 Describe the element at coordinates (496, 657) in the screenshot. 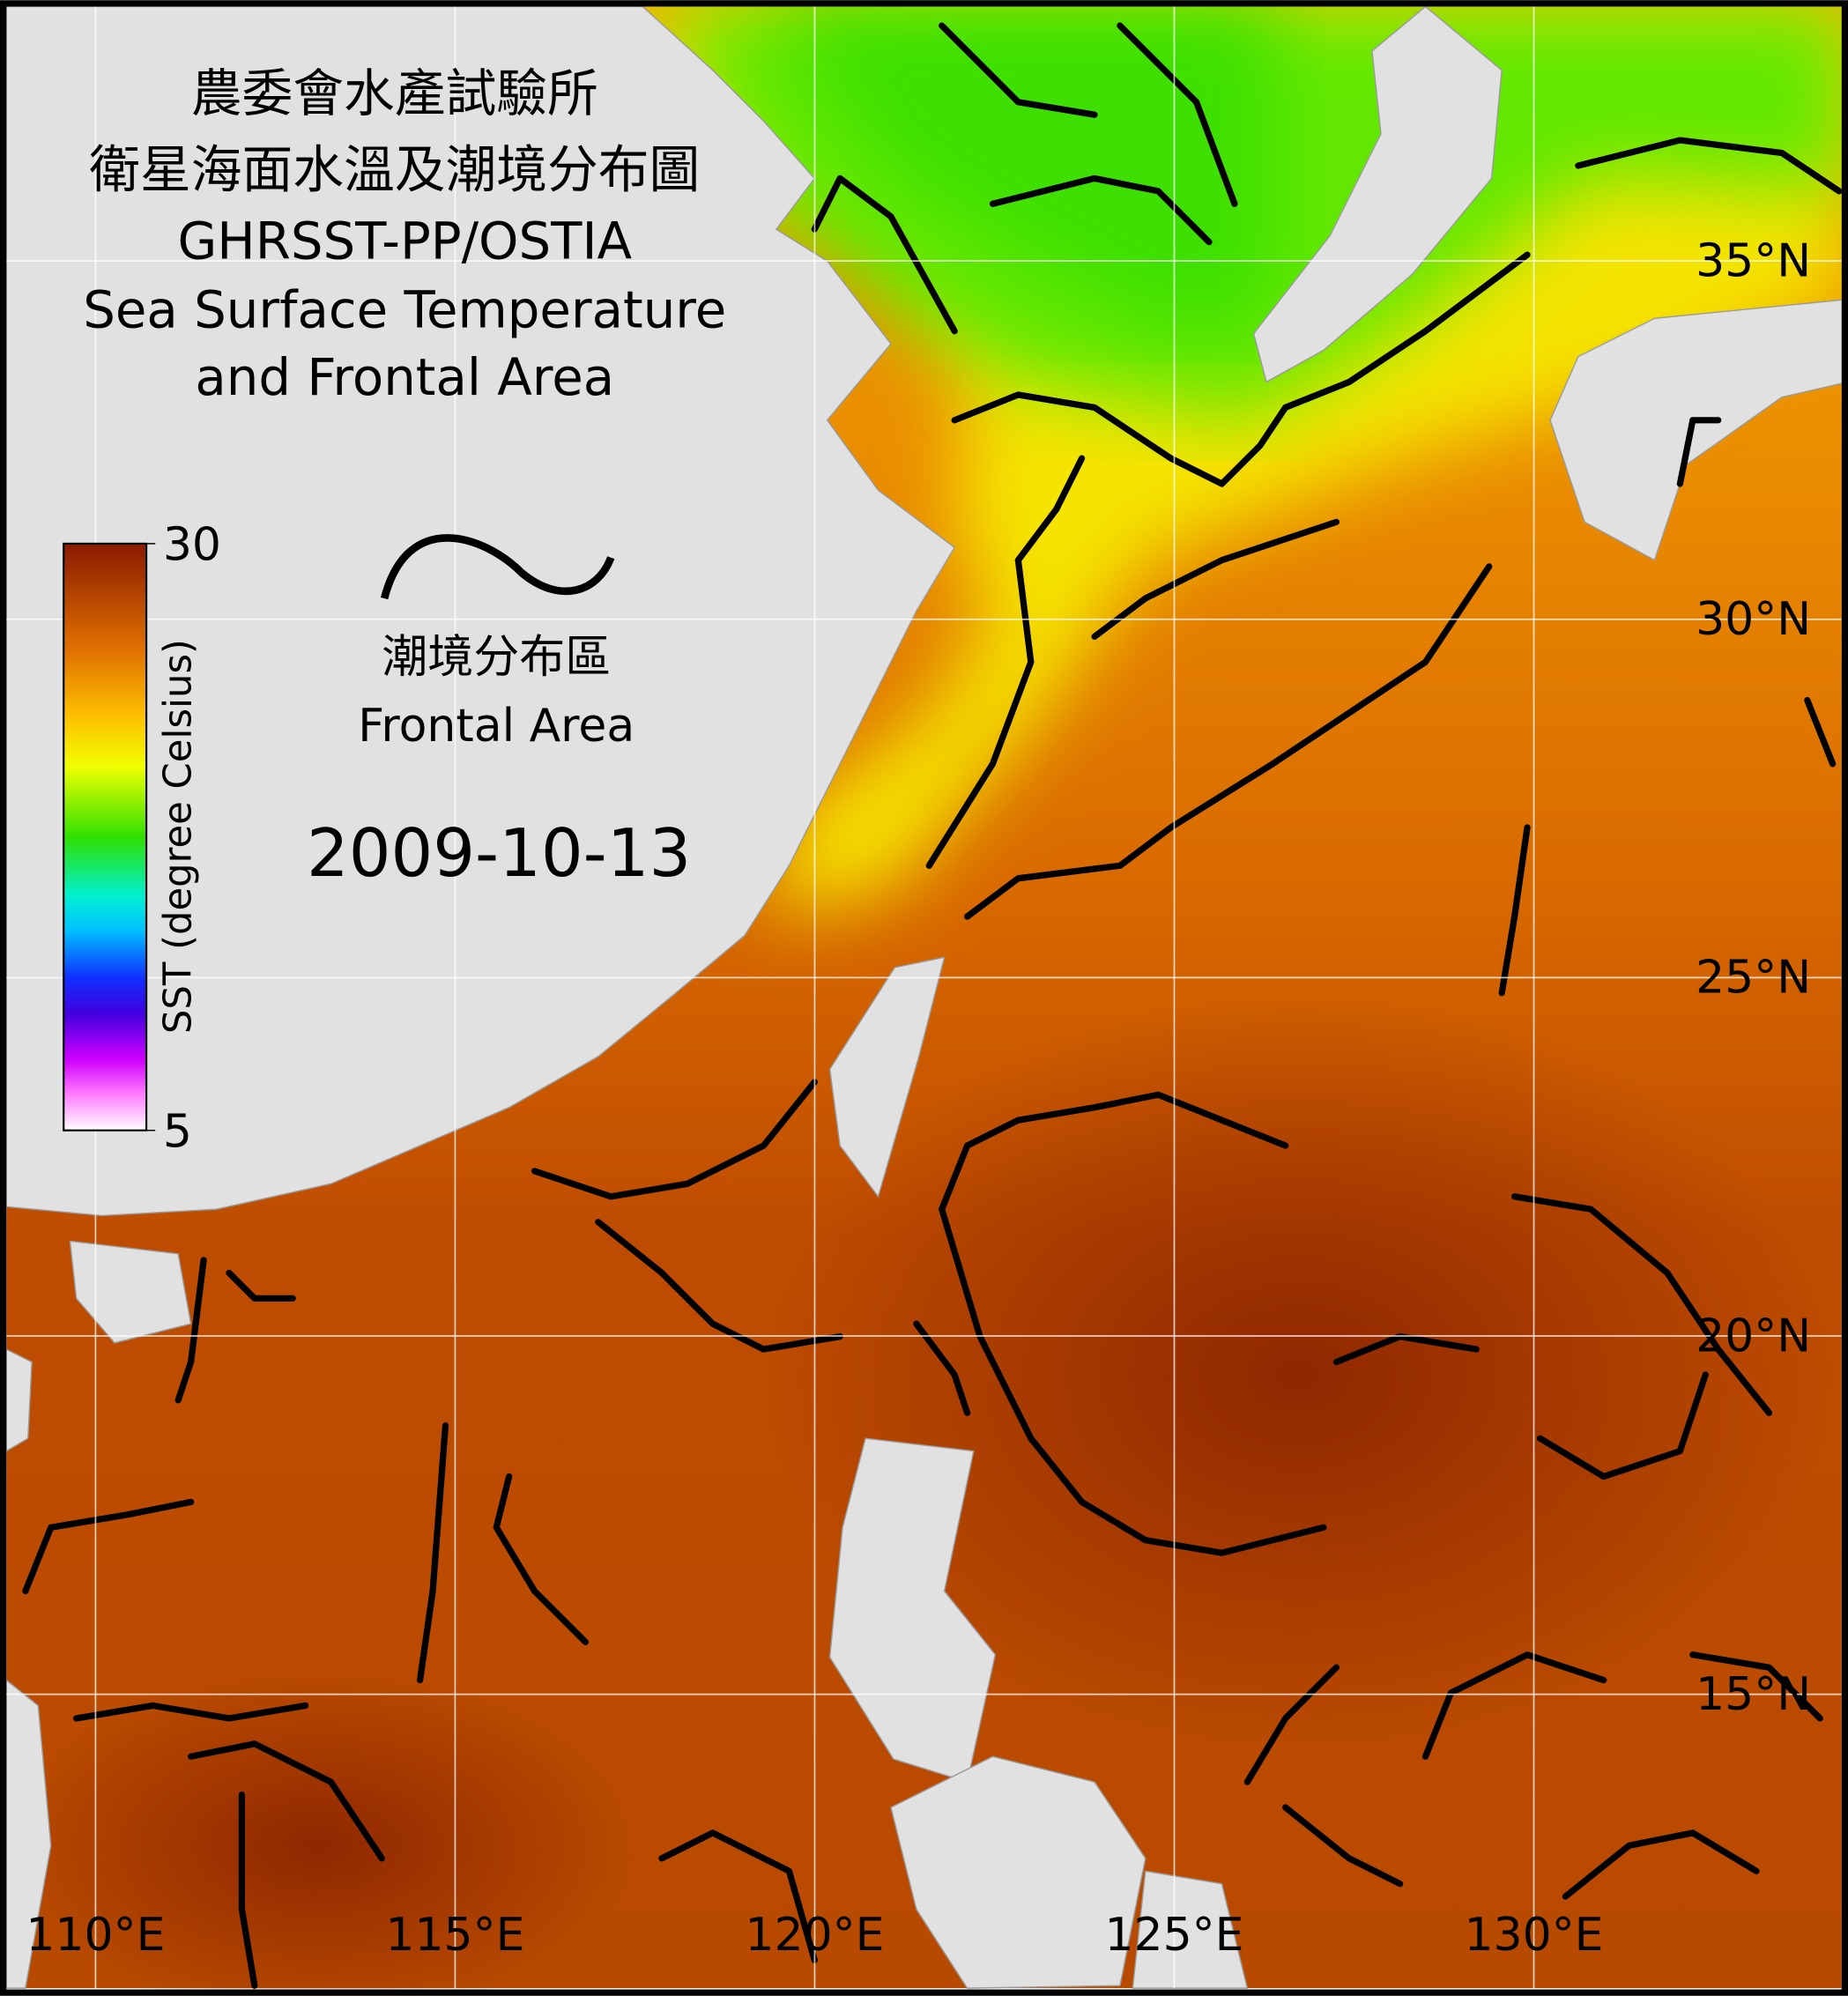

I see `legend-label: 潮境分布區` at that location.